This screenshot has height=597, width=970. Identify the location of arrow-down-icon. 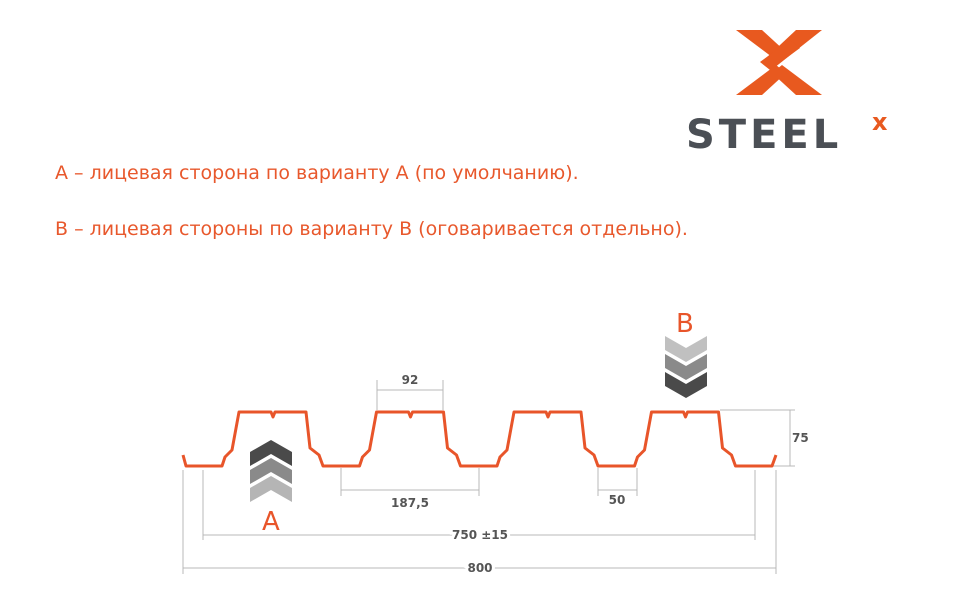
(686, 367).